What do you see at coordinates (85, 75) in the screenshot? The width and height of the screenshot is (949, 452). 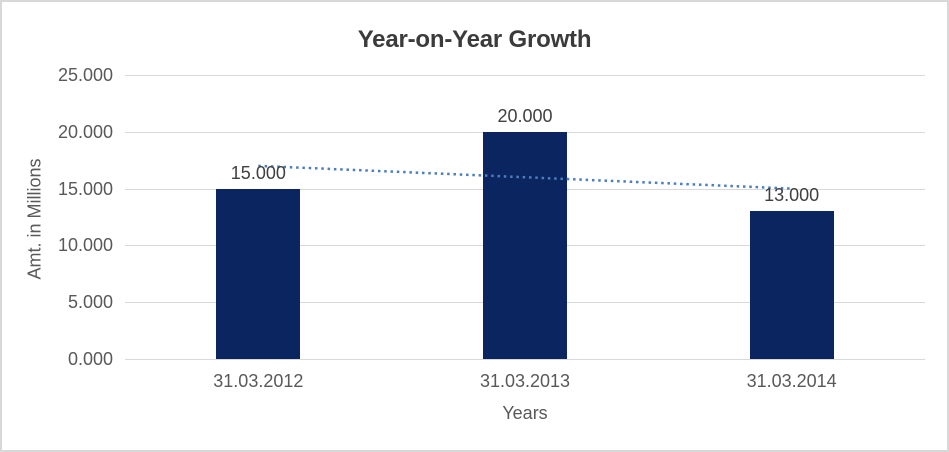 I see `y-axis-tick-label: 25.000` at bounding box center [85, 75].